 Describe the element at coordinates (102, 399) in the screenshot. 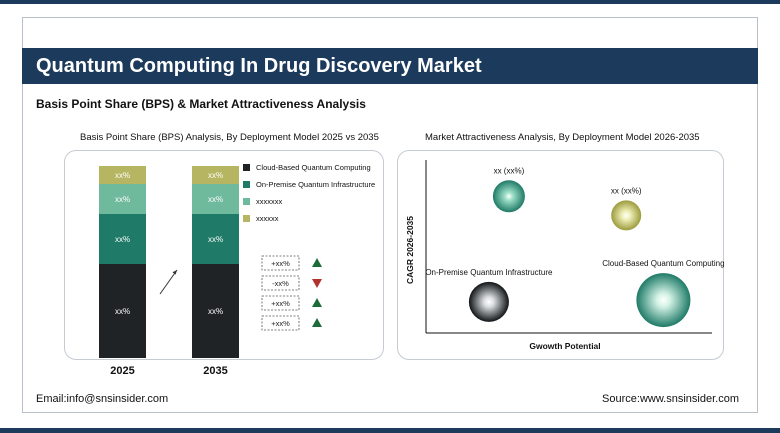

I see `footer-email: Email:info@snsinsider.com` at that location.